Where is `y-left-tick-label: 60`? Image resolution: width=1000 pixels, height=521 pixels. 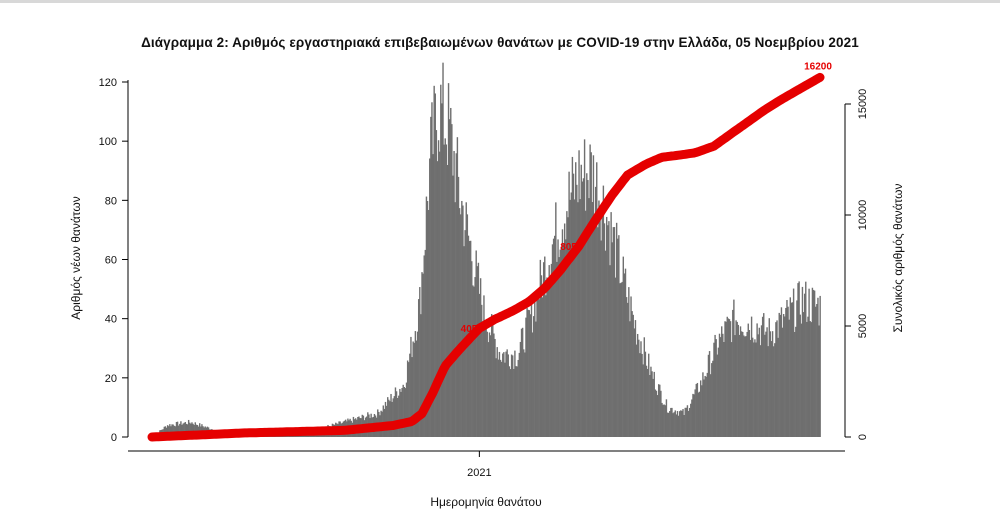
y-left-tick-label: 60 is located at coordinates (111, 261).